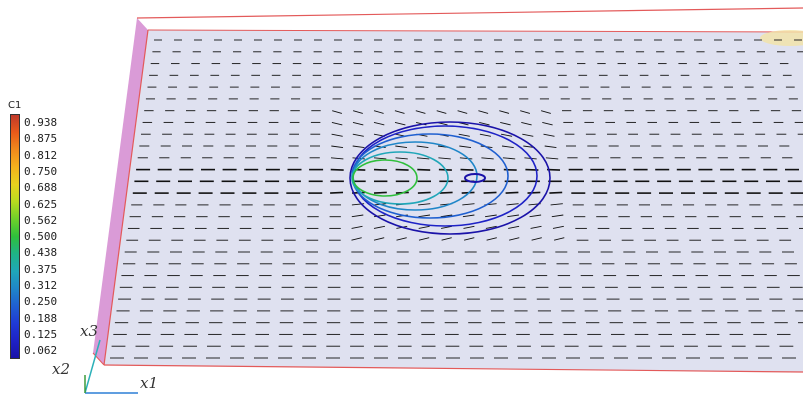 This screenshot has width=803, height=396. Describe the element at coordinates (41, 318) in the screenshot. I see `legend-label: 0.188` at that location.